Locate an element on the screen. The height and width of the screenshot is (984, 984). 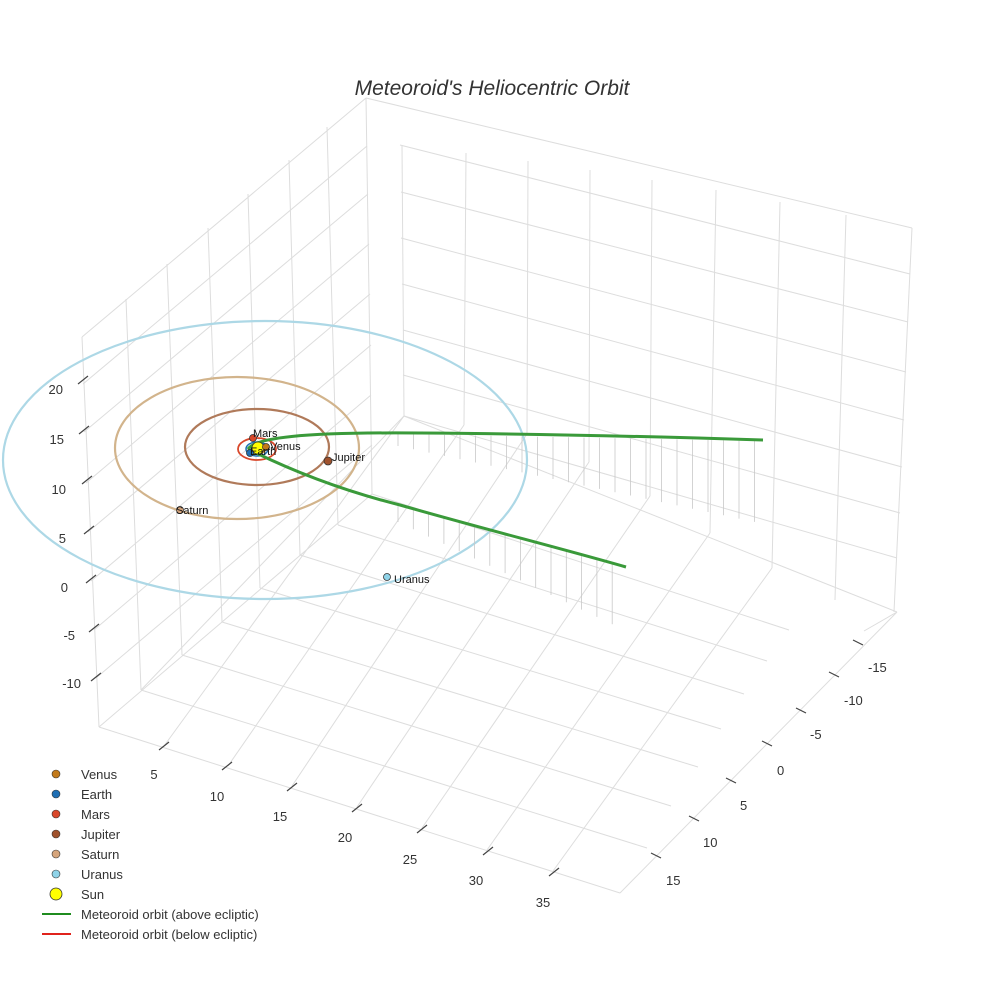
legend-jupiter-marker is located at coordinates (56, 834).